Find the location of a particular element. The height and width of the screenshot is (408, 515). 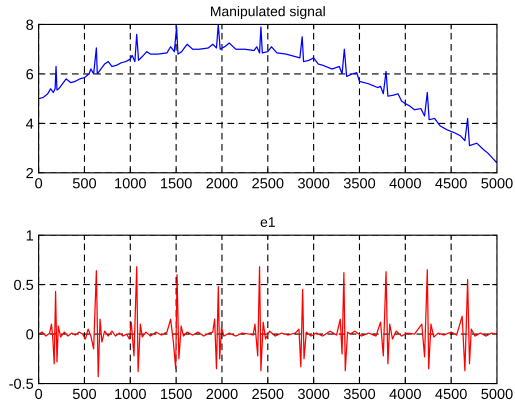

chart-title: Manipulated signal is located at coordinates (268, 13).